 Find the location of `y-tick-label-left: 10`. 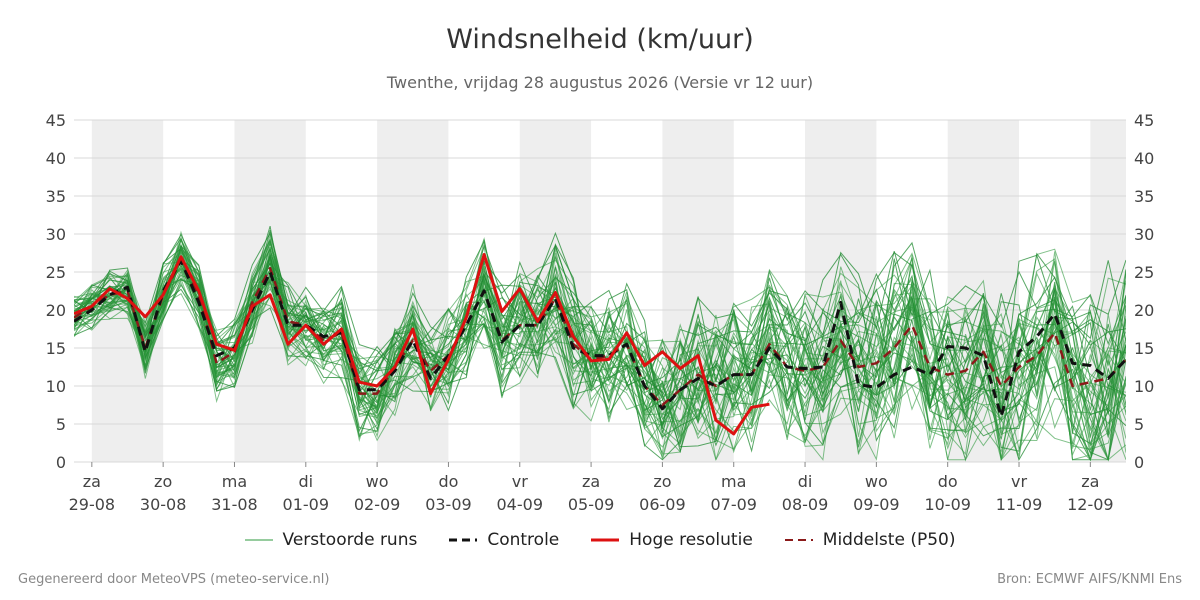

y-tick-label-left: 10 is located at coordinates (56, 386).